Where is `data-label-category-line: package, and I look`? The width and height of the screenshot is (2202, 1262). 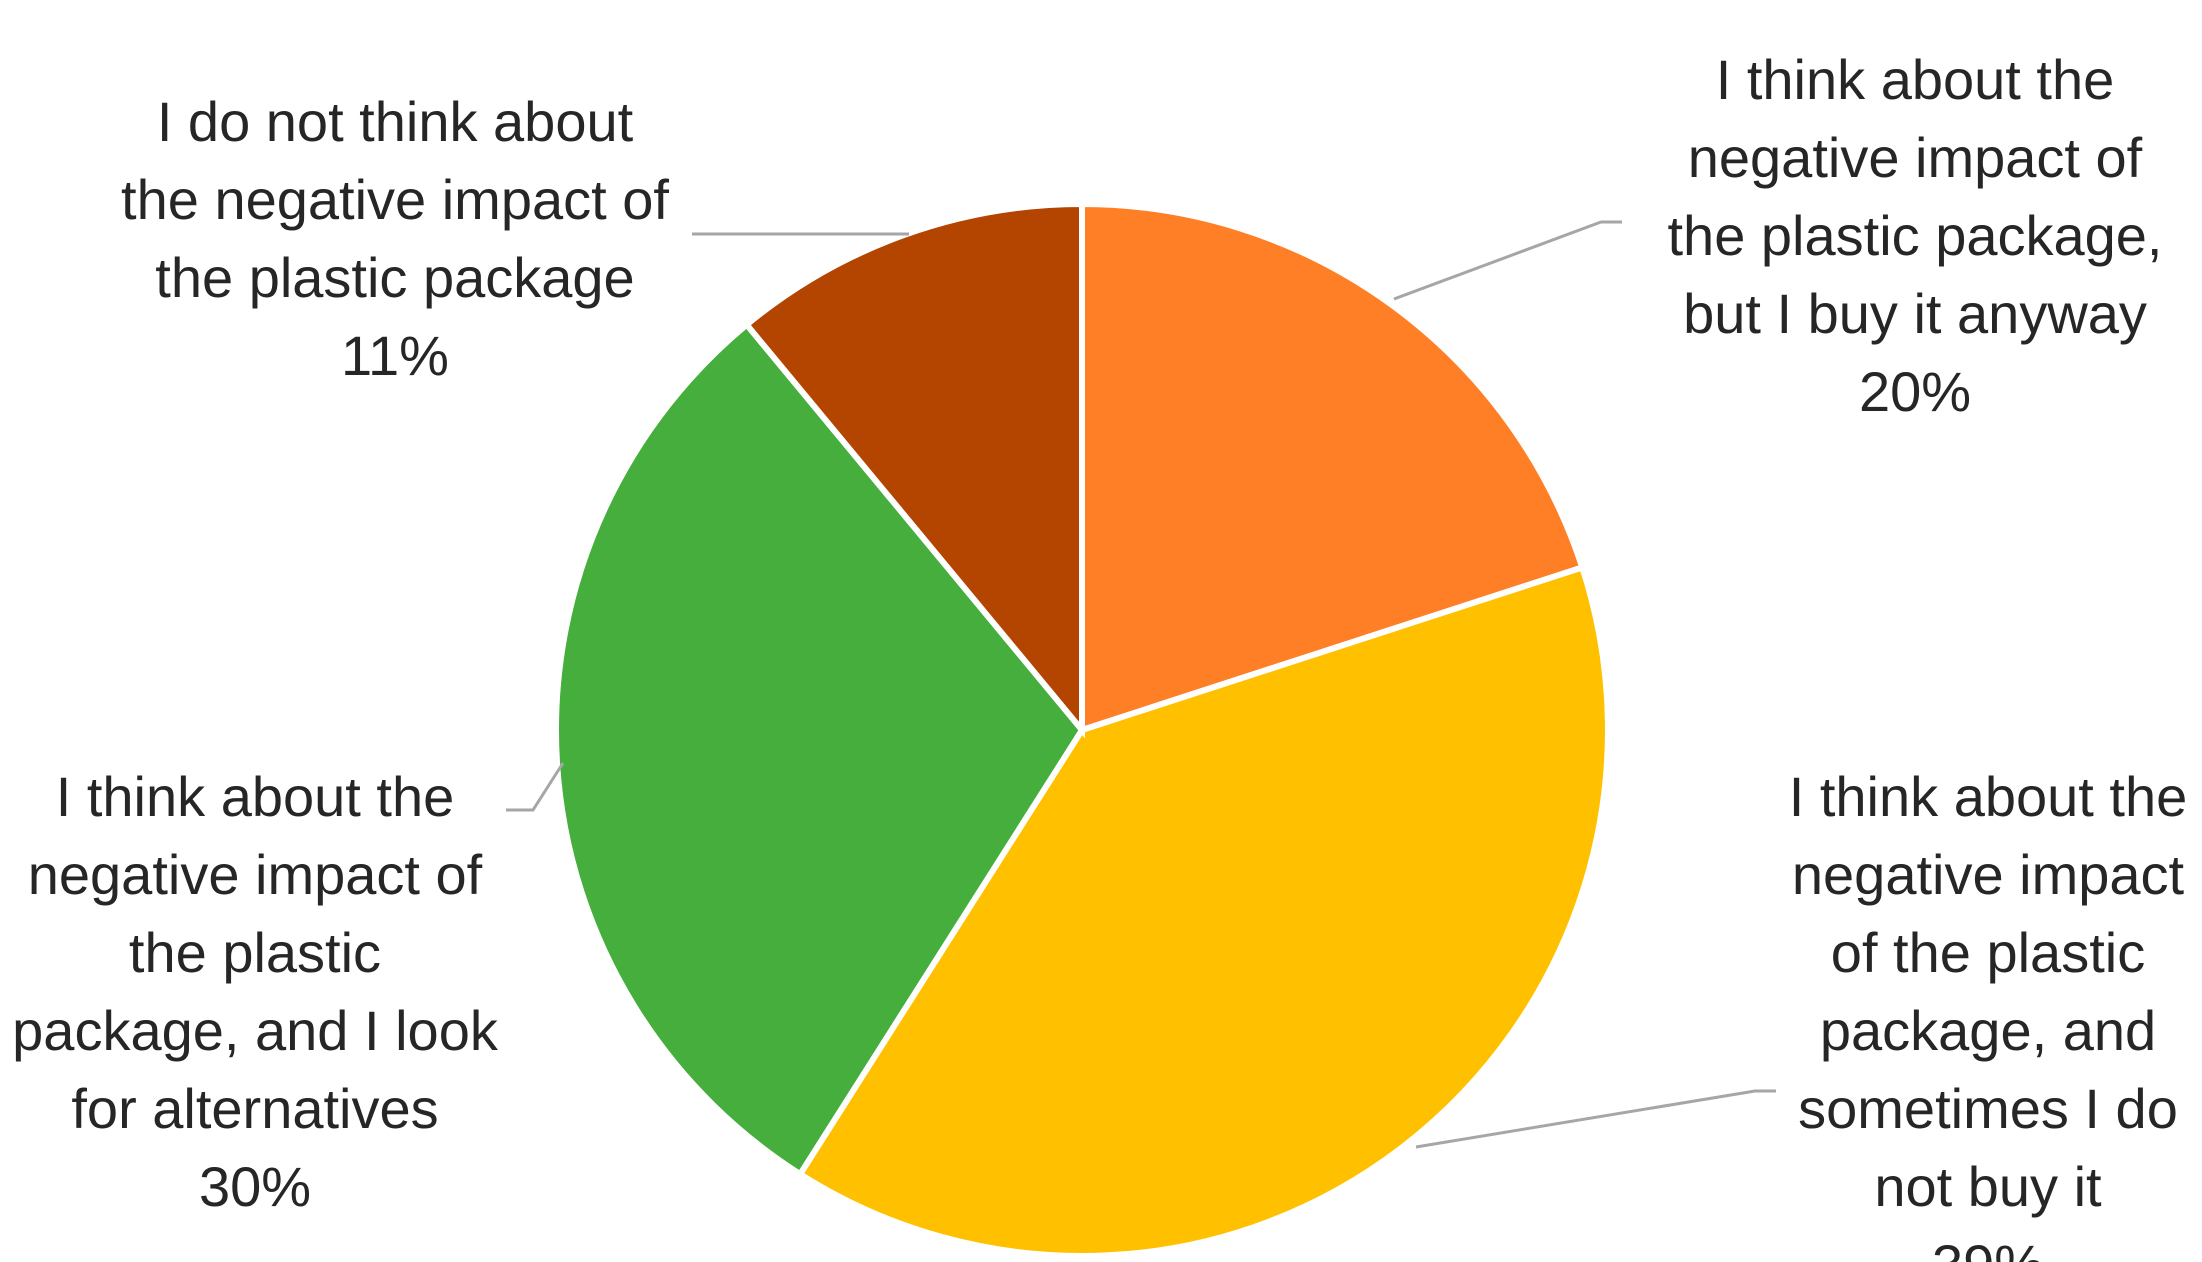
data-label-category-line: package, and I look is located at coordinates (255, 1030).